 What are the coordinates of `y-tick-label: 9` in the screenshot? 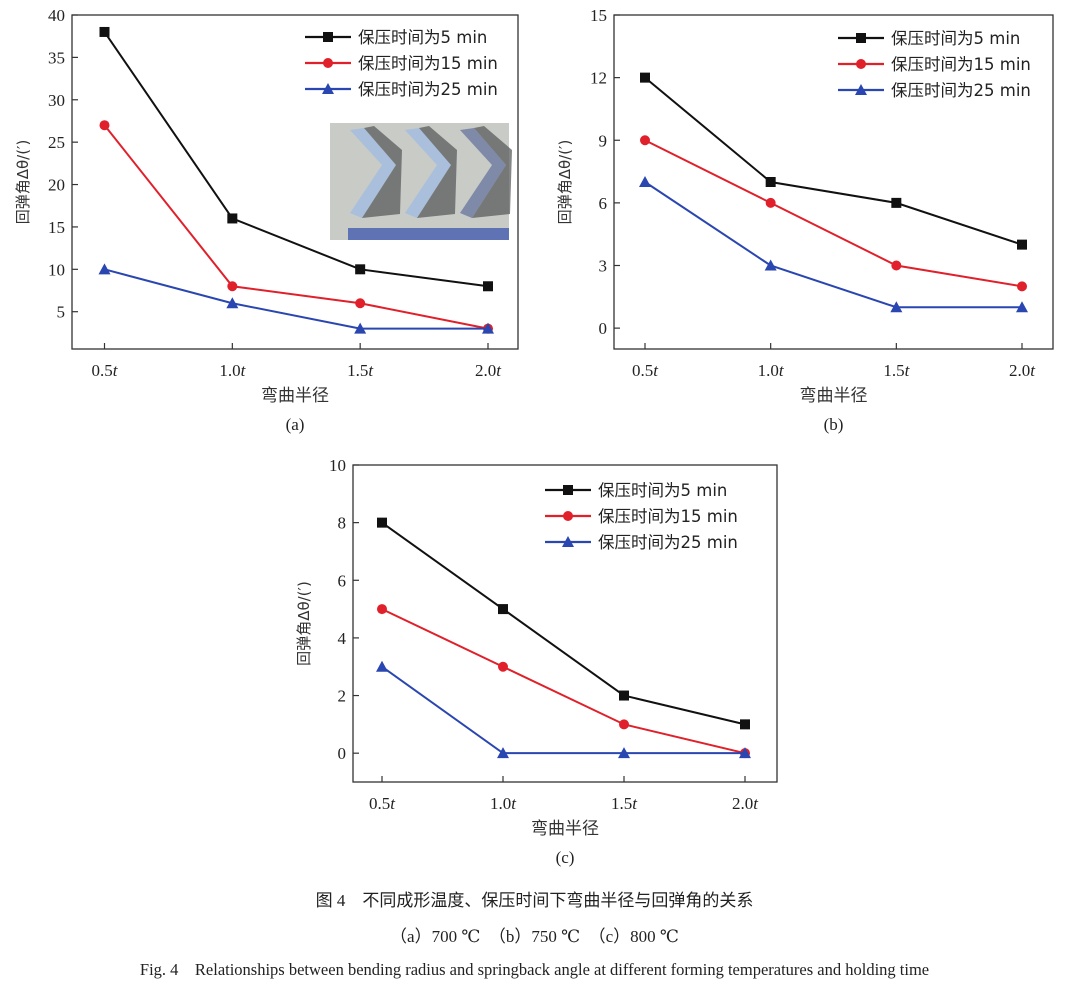 It's located at (603, 140).